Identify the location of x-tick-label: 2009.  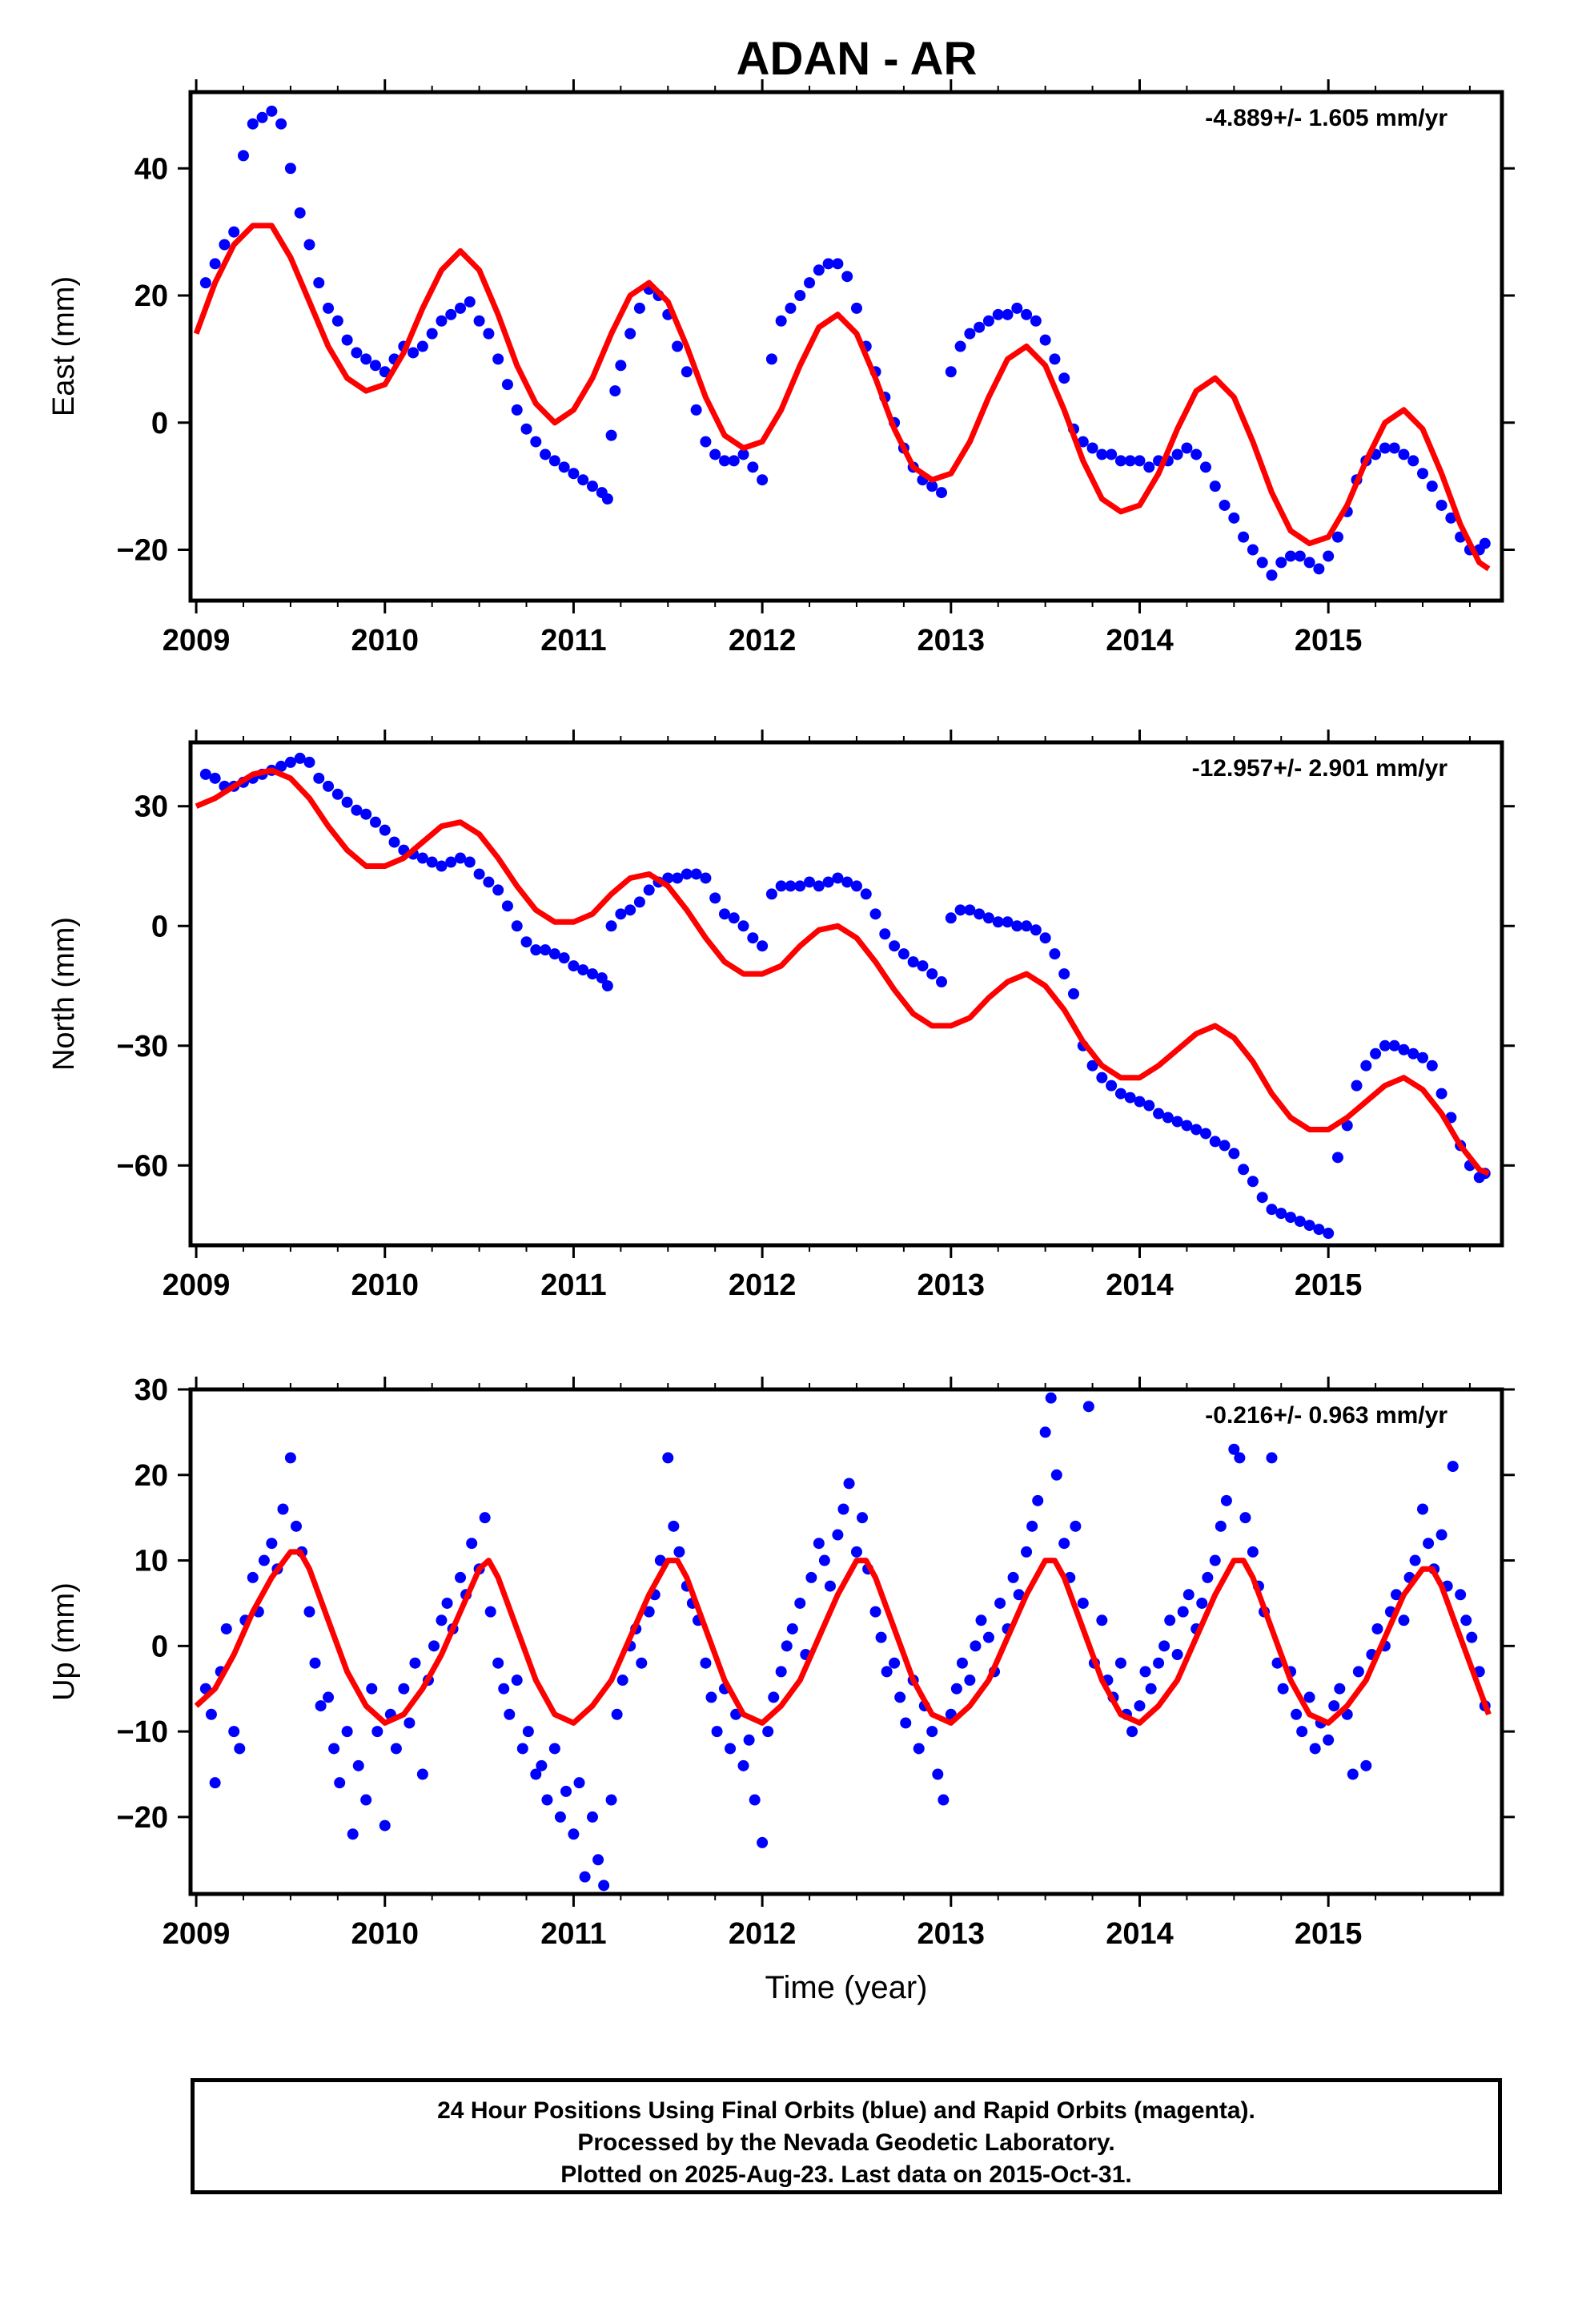
(197, 640).